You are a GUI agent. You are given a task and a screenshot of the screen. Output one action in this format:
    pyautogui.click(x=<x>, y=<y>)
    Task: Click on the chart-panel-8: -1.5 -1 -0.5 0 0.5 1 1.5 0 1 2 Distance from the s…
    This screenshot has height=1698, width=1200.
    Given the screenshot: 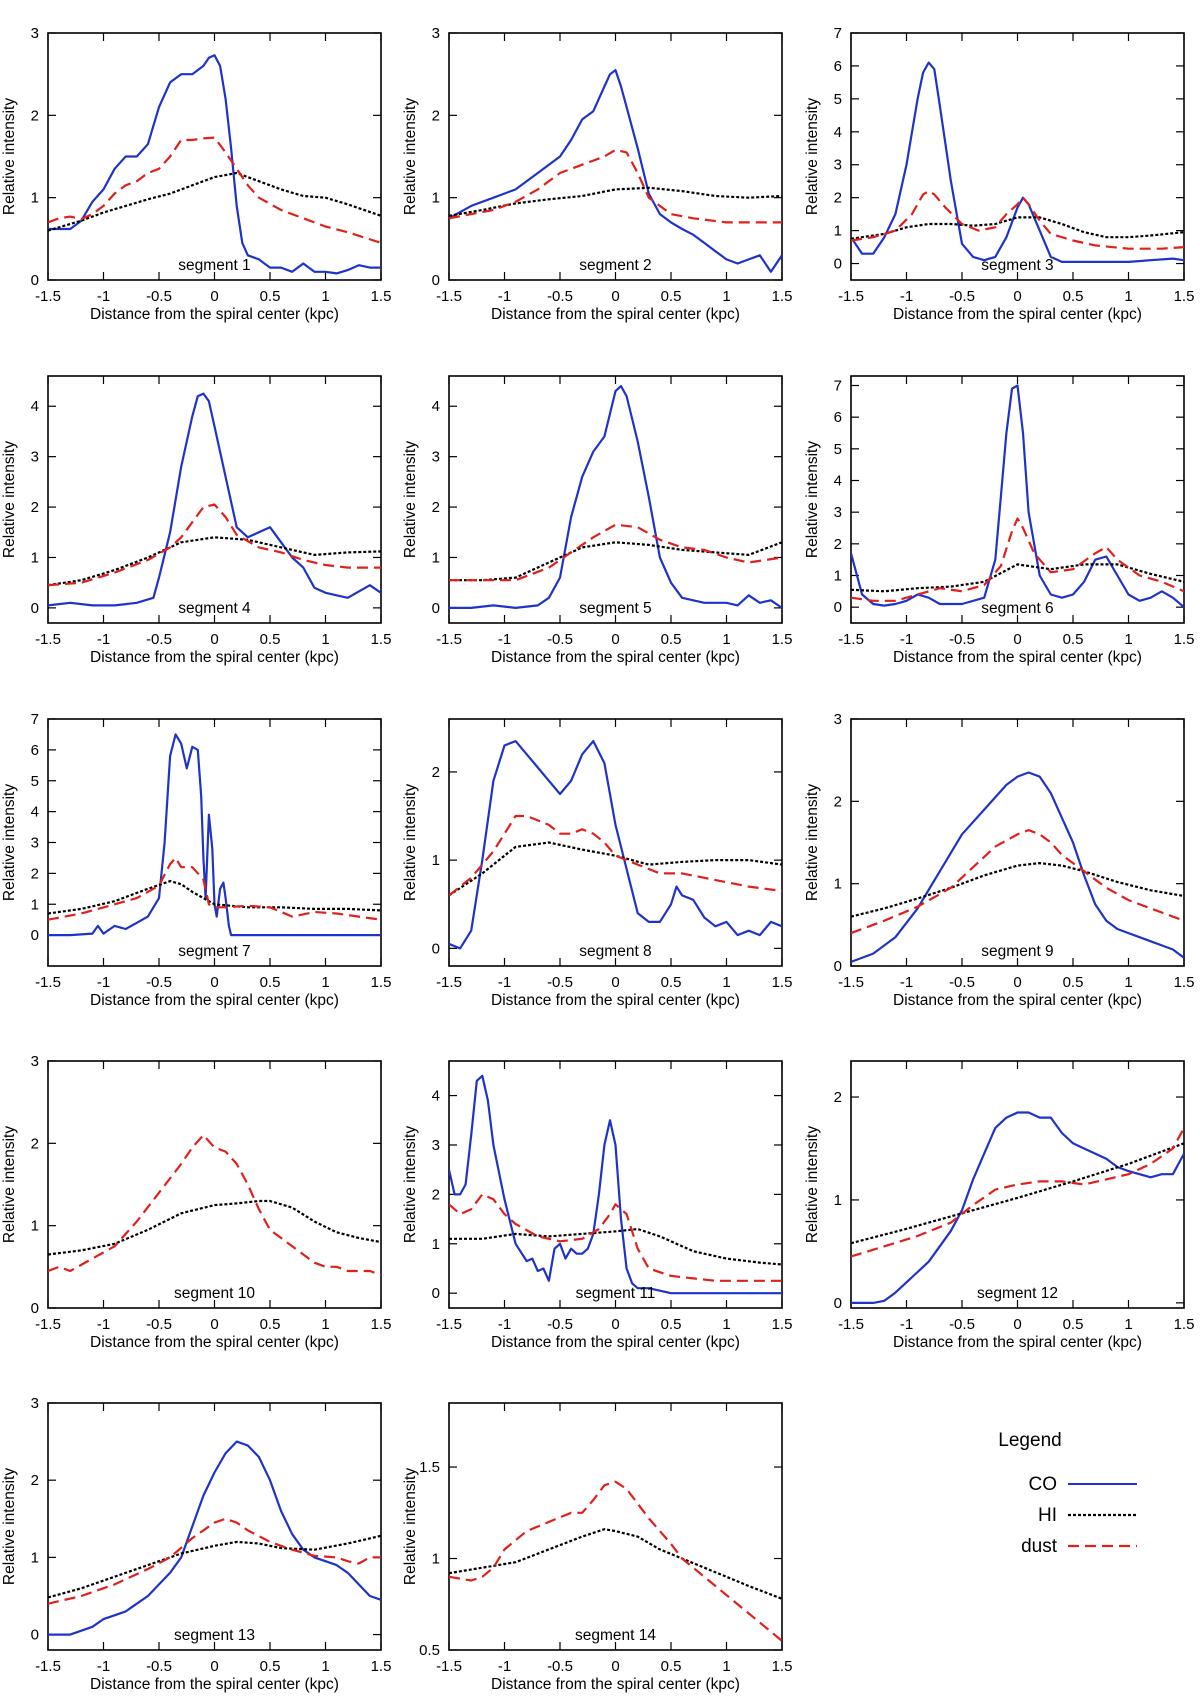 What is the action you would take?
    pyautogui.click(x=597, y=863)
    